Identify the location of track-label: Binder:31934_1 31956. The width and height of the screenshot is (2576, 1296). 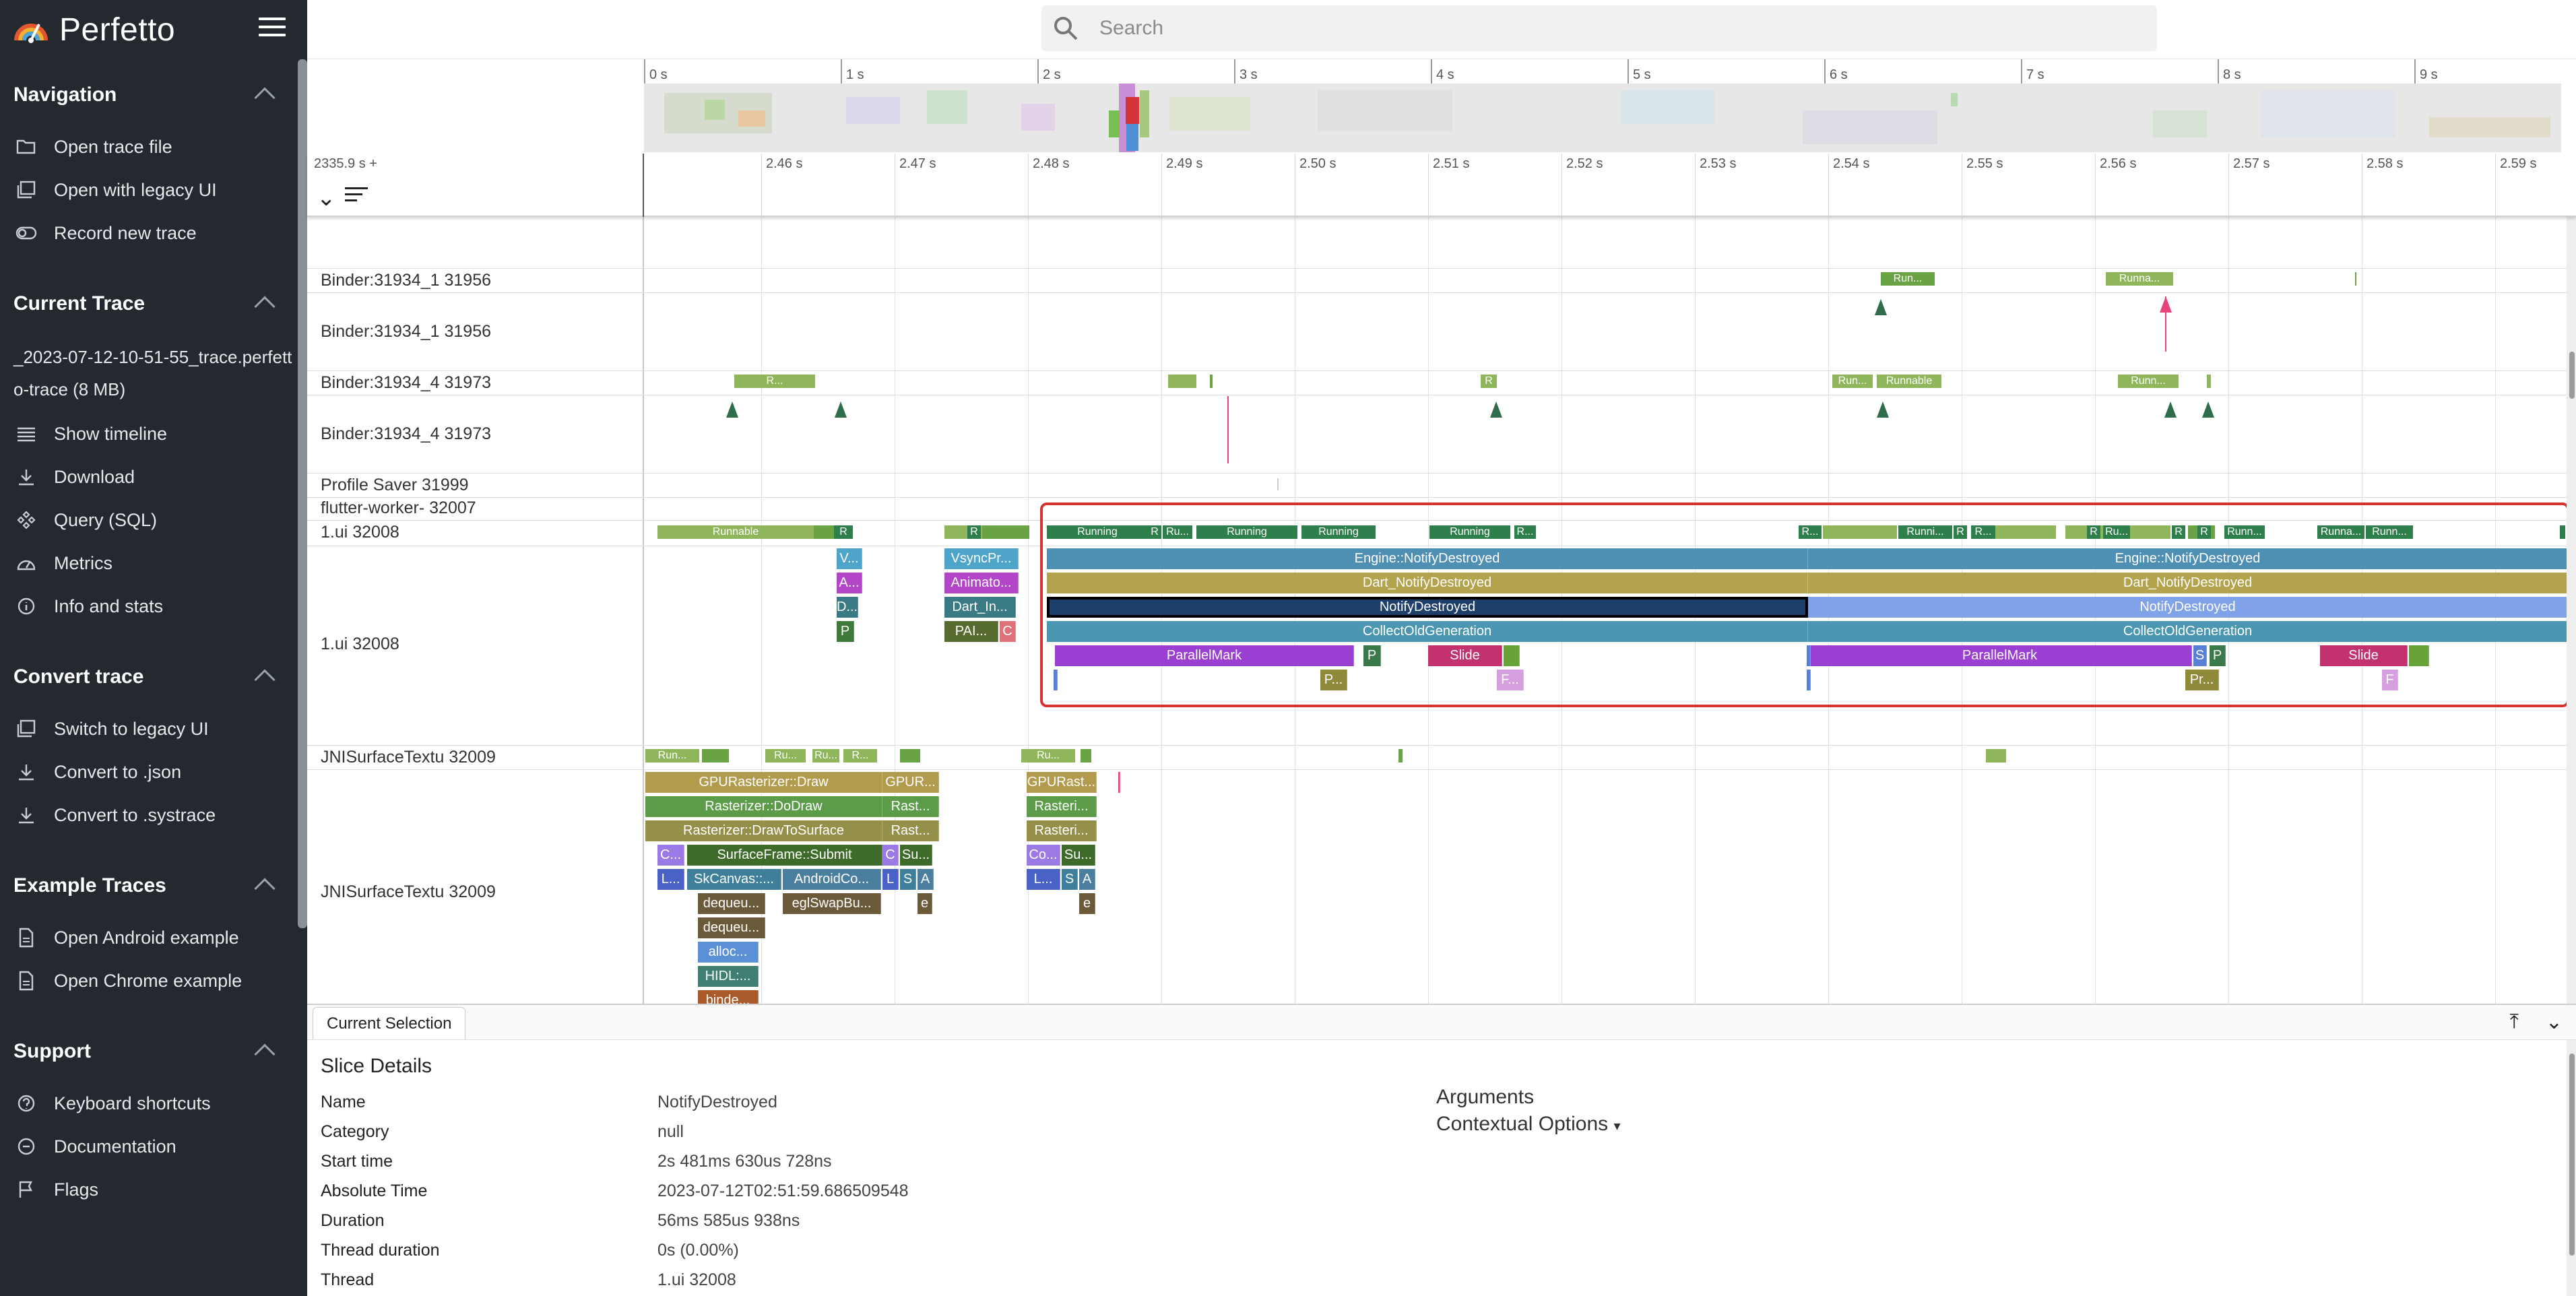
(406, 331).